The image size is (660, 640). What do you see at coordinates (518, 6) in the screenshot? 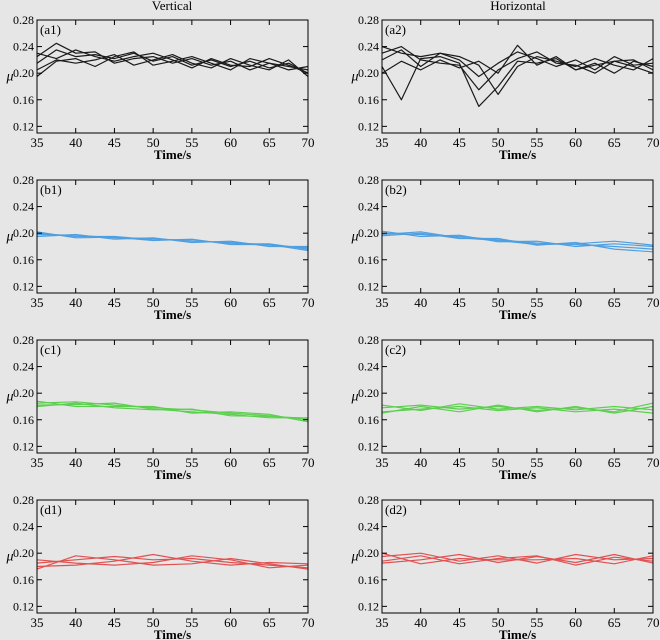
I see `column-title-horizontal: Horizontal` at bounding box center [518, 6].